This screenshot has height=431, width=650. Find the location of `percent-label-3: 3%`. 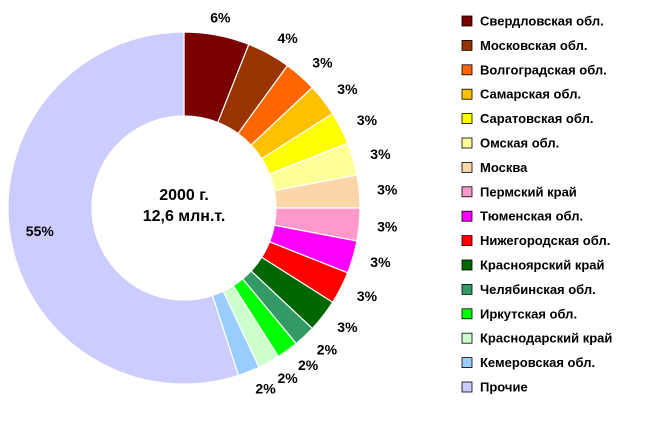

percent-label-3: 3% is located at coordinates (322, 62).